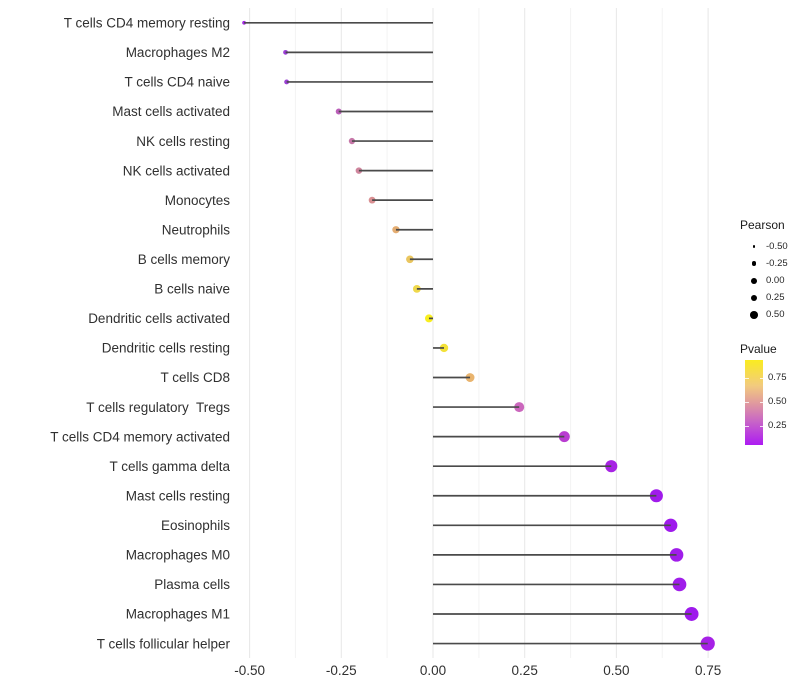  I want to click on x-axis-tick-label: -0.25, so click(341, 670).